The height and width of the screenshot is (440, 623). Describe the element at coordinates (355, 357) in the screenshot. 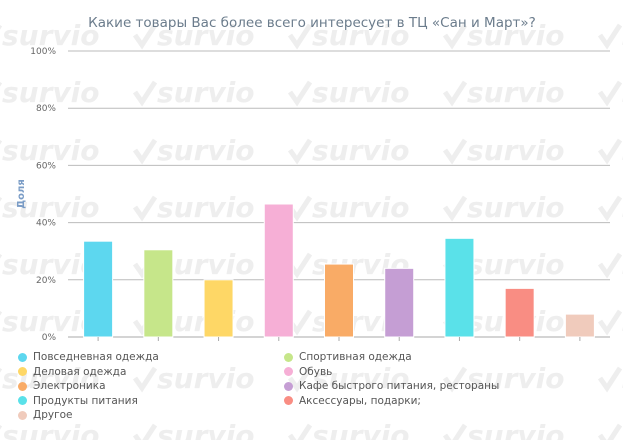

I see `legend-label: Спортивная одежда` at that location.